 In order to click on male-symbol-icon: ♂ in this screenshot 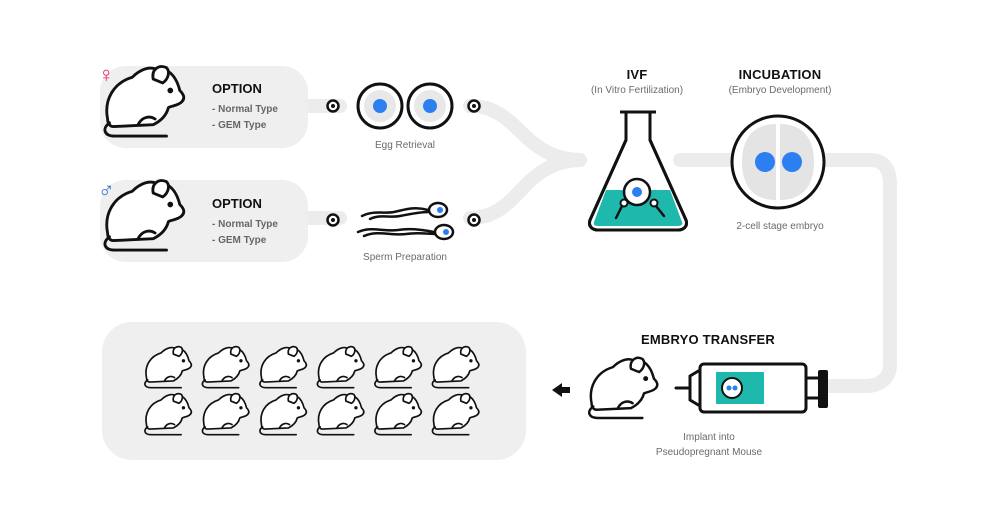, I will do `click(106, 189)`.